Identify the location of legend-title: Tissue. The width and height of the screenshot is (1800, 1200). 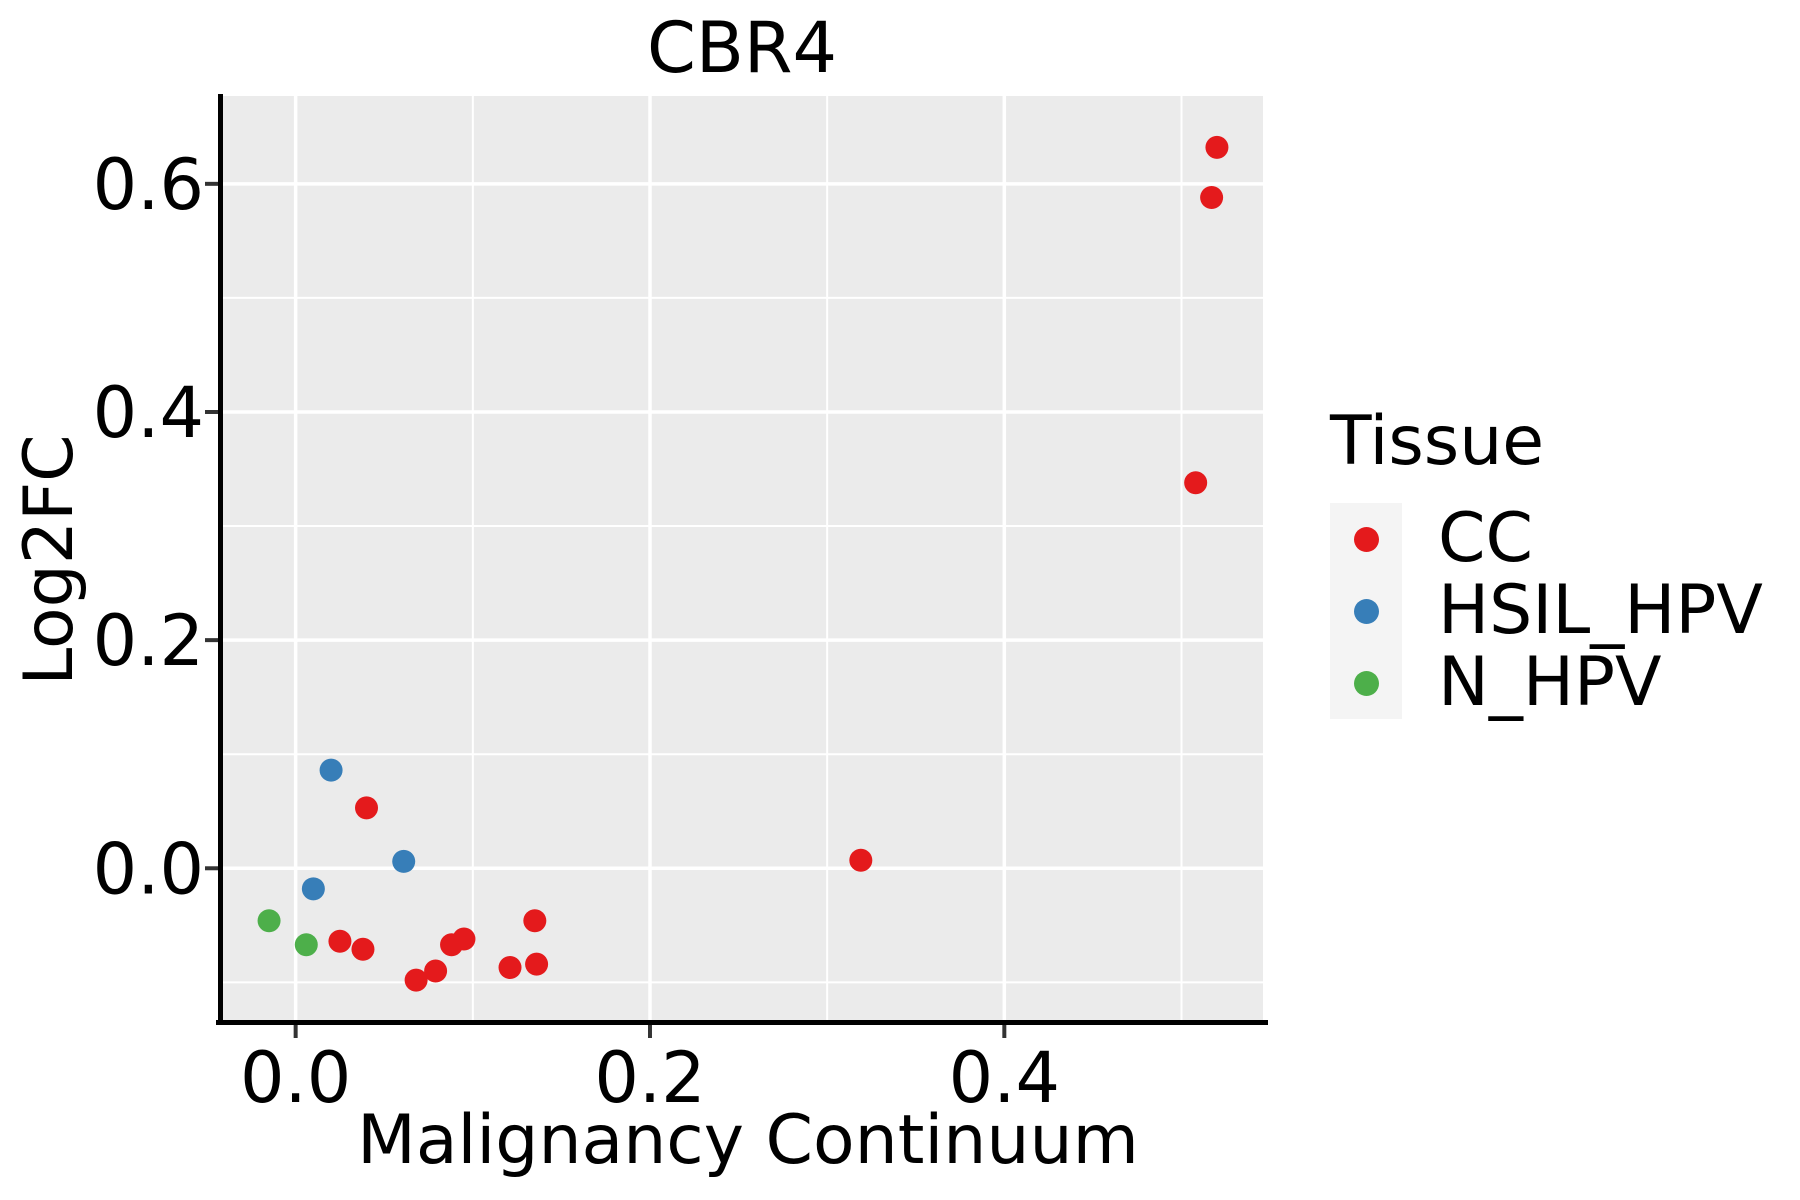
(1437, 441).